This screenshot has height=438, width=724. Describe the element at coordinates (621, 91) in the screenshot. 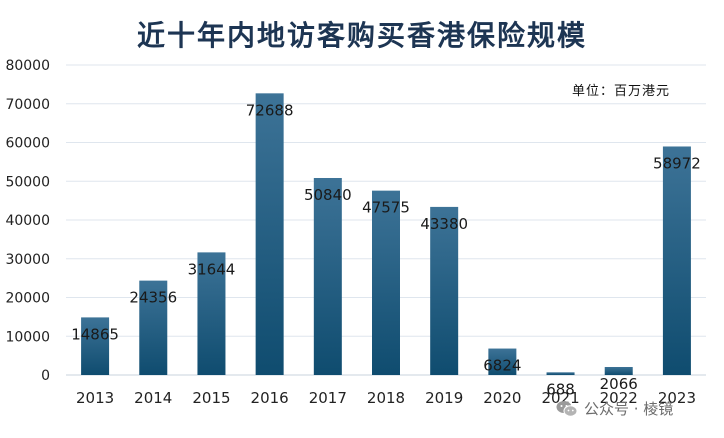

I see `unit-label: 单位：百万港元` at that location.